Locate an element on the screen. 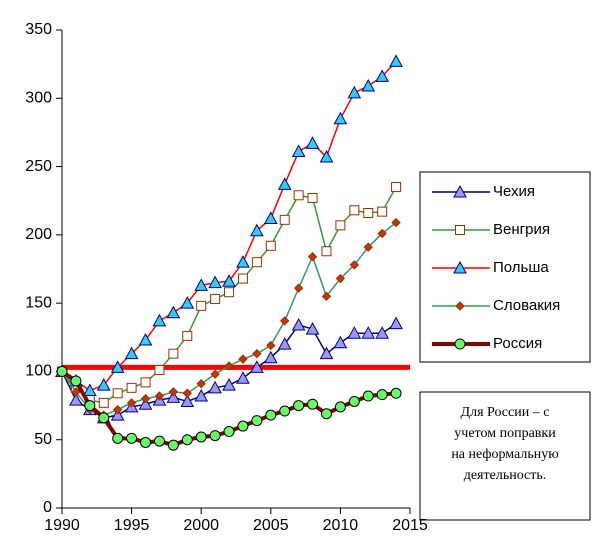 The image size is (601, 541). annotation: деятельность. is located at coordinates (505, 475).